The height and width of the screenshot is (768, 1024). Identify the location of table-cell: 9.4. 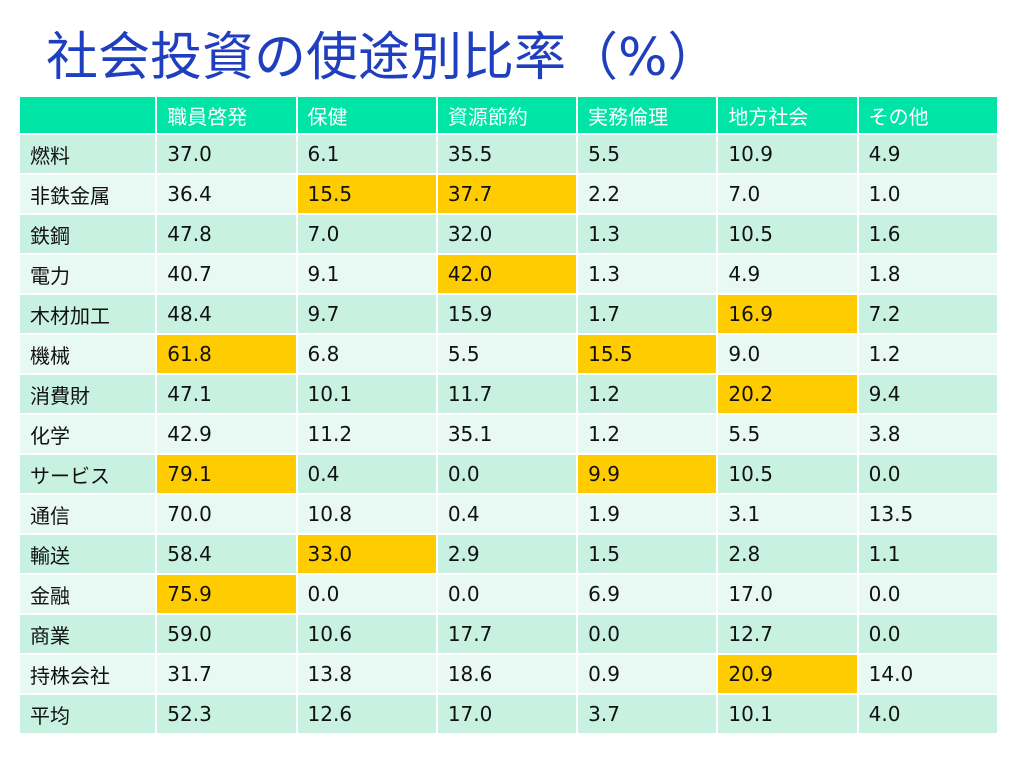
(928, 394).